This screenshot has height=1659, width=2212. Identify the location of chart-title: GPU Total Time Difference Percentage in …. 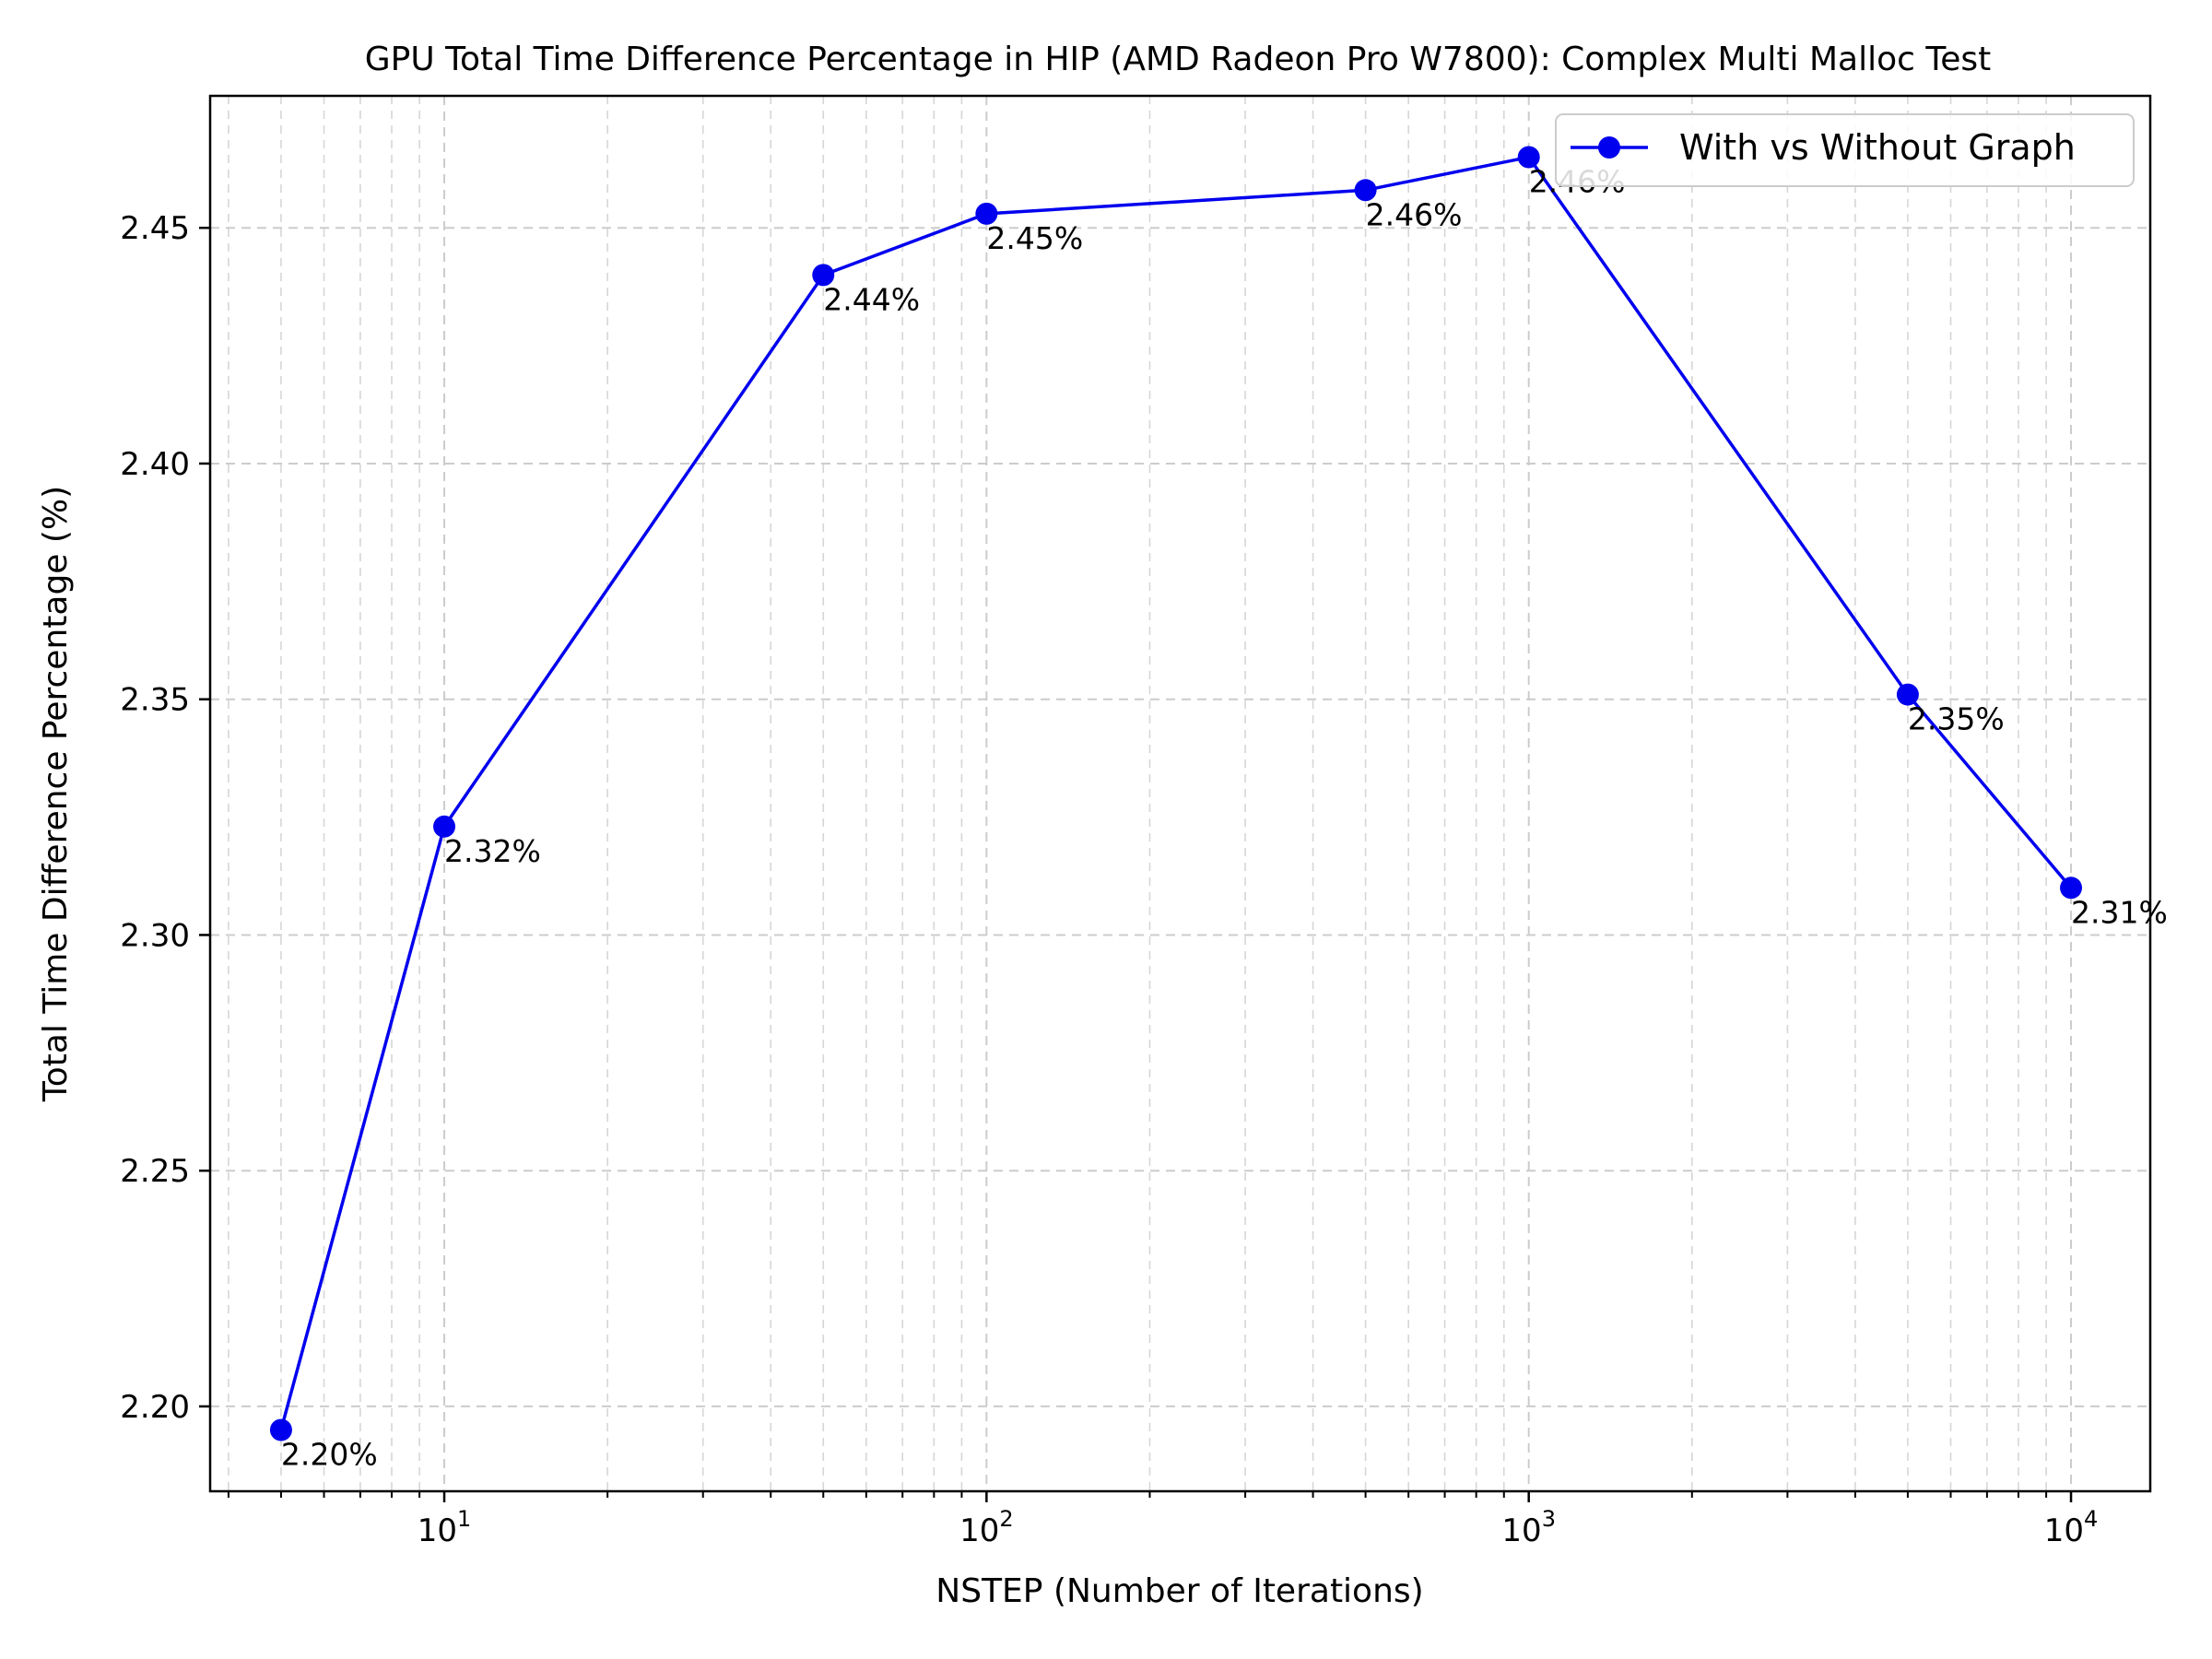
(1178, 59).